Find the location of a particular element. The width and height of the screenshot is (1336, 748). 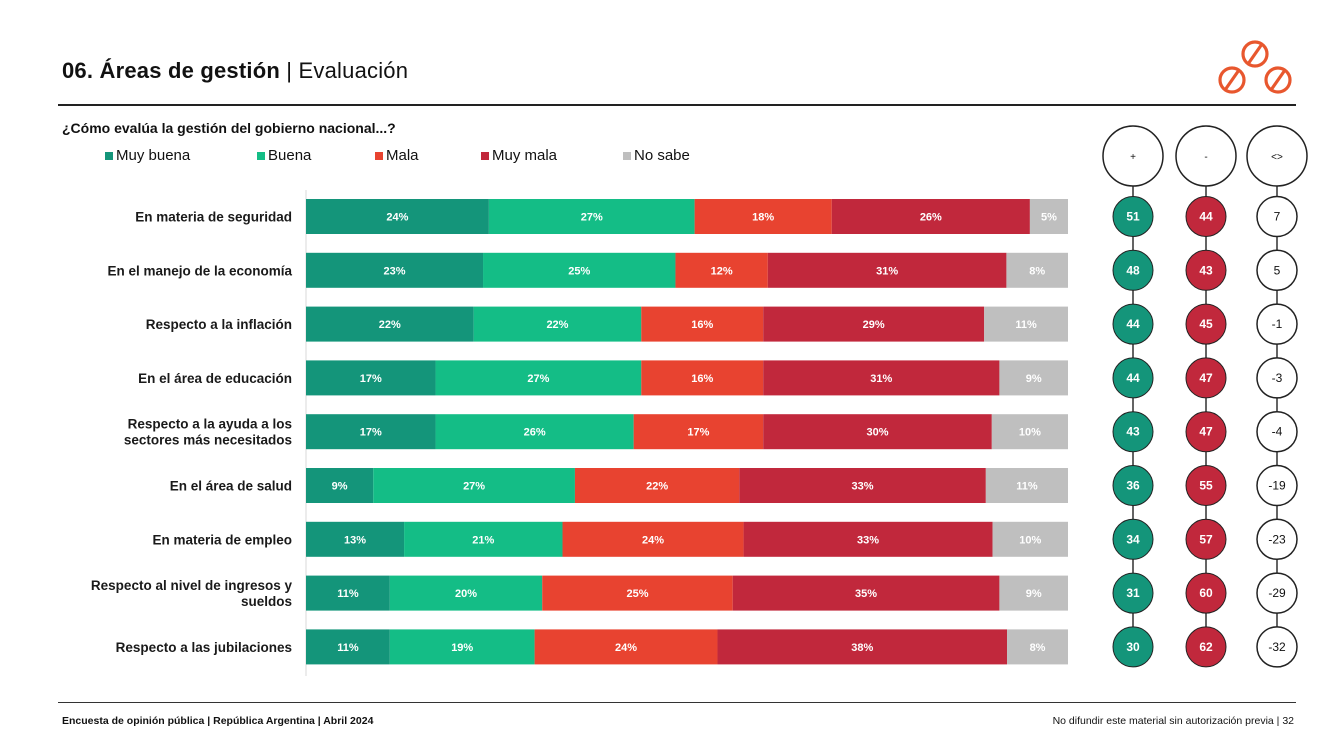

summary-header-label: <> is located at coordinates (1277, 157).